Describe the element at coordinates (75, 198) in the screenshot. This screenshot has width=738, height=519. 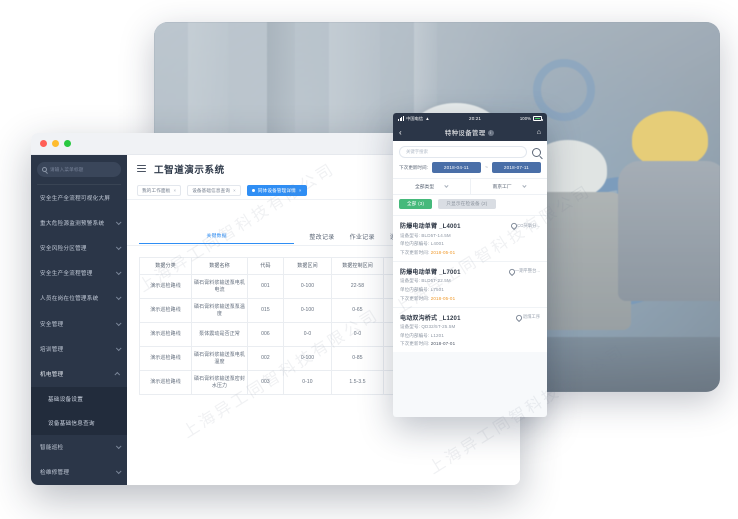
I see `sidebar-item-label: 安全生产全流程可视化大屏` at that location.